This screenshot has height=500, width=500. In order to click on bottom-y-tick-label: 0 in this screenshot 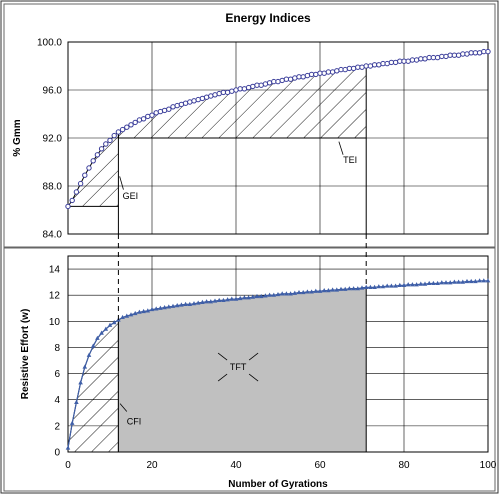, I will do `click(57, 453)`.